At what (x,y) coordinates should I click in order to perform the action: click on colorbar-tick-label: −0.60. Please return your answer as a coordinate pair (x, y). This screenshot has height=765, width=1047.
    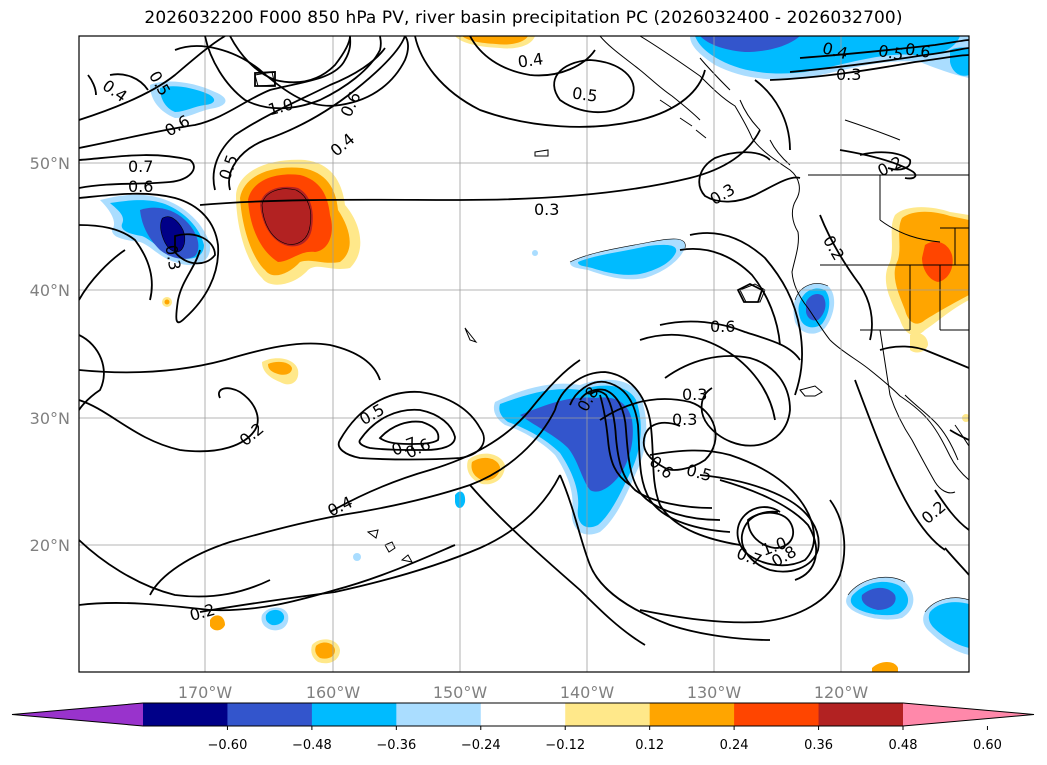
    Looking at the image, I should click on (228, 745).